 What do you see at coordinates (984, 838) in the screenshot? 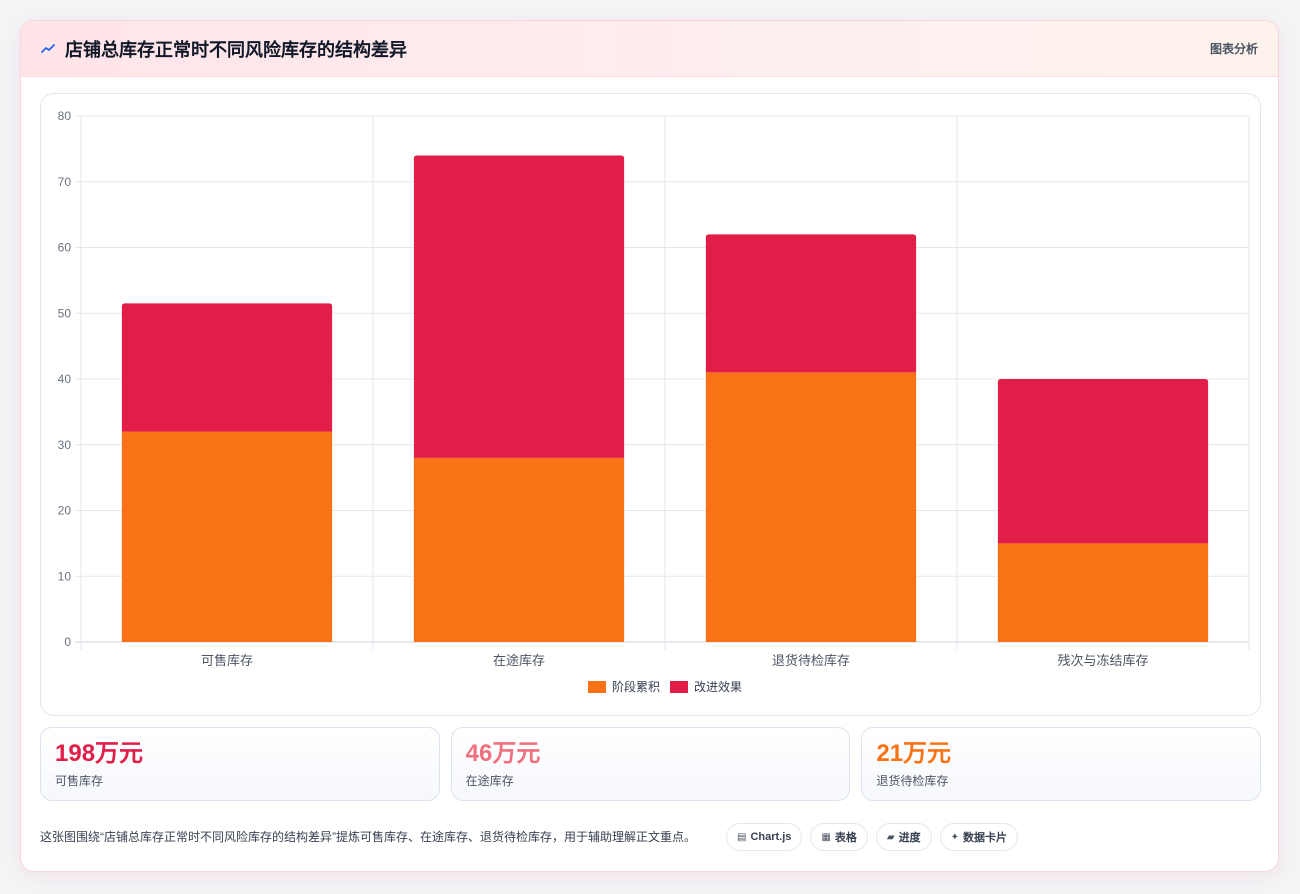
I see `chip-label: 数据卡片` at bounding box center [984, 838].